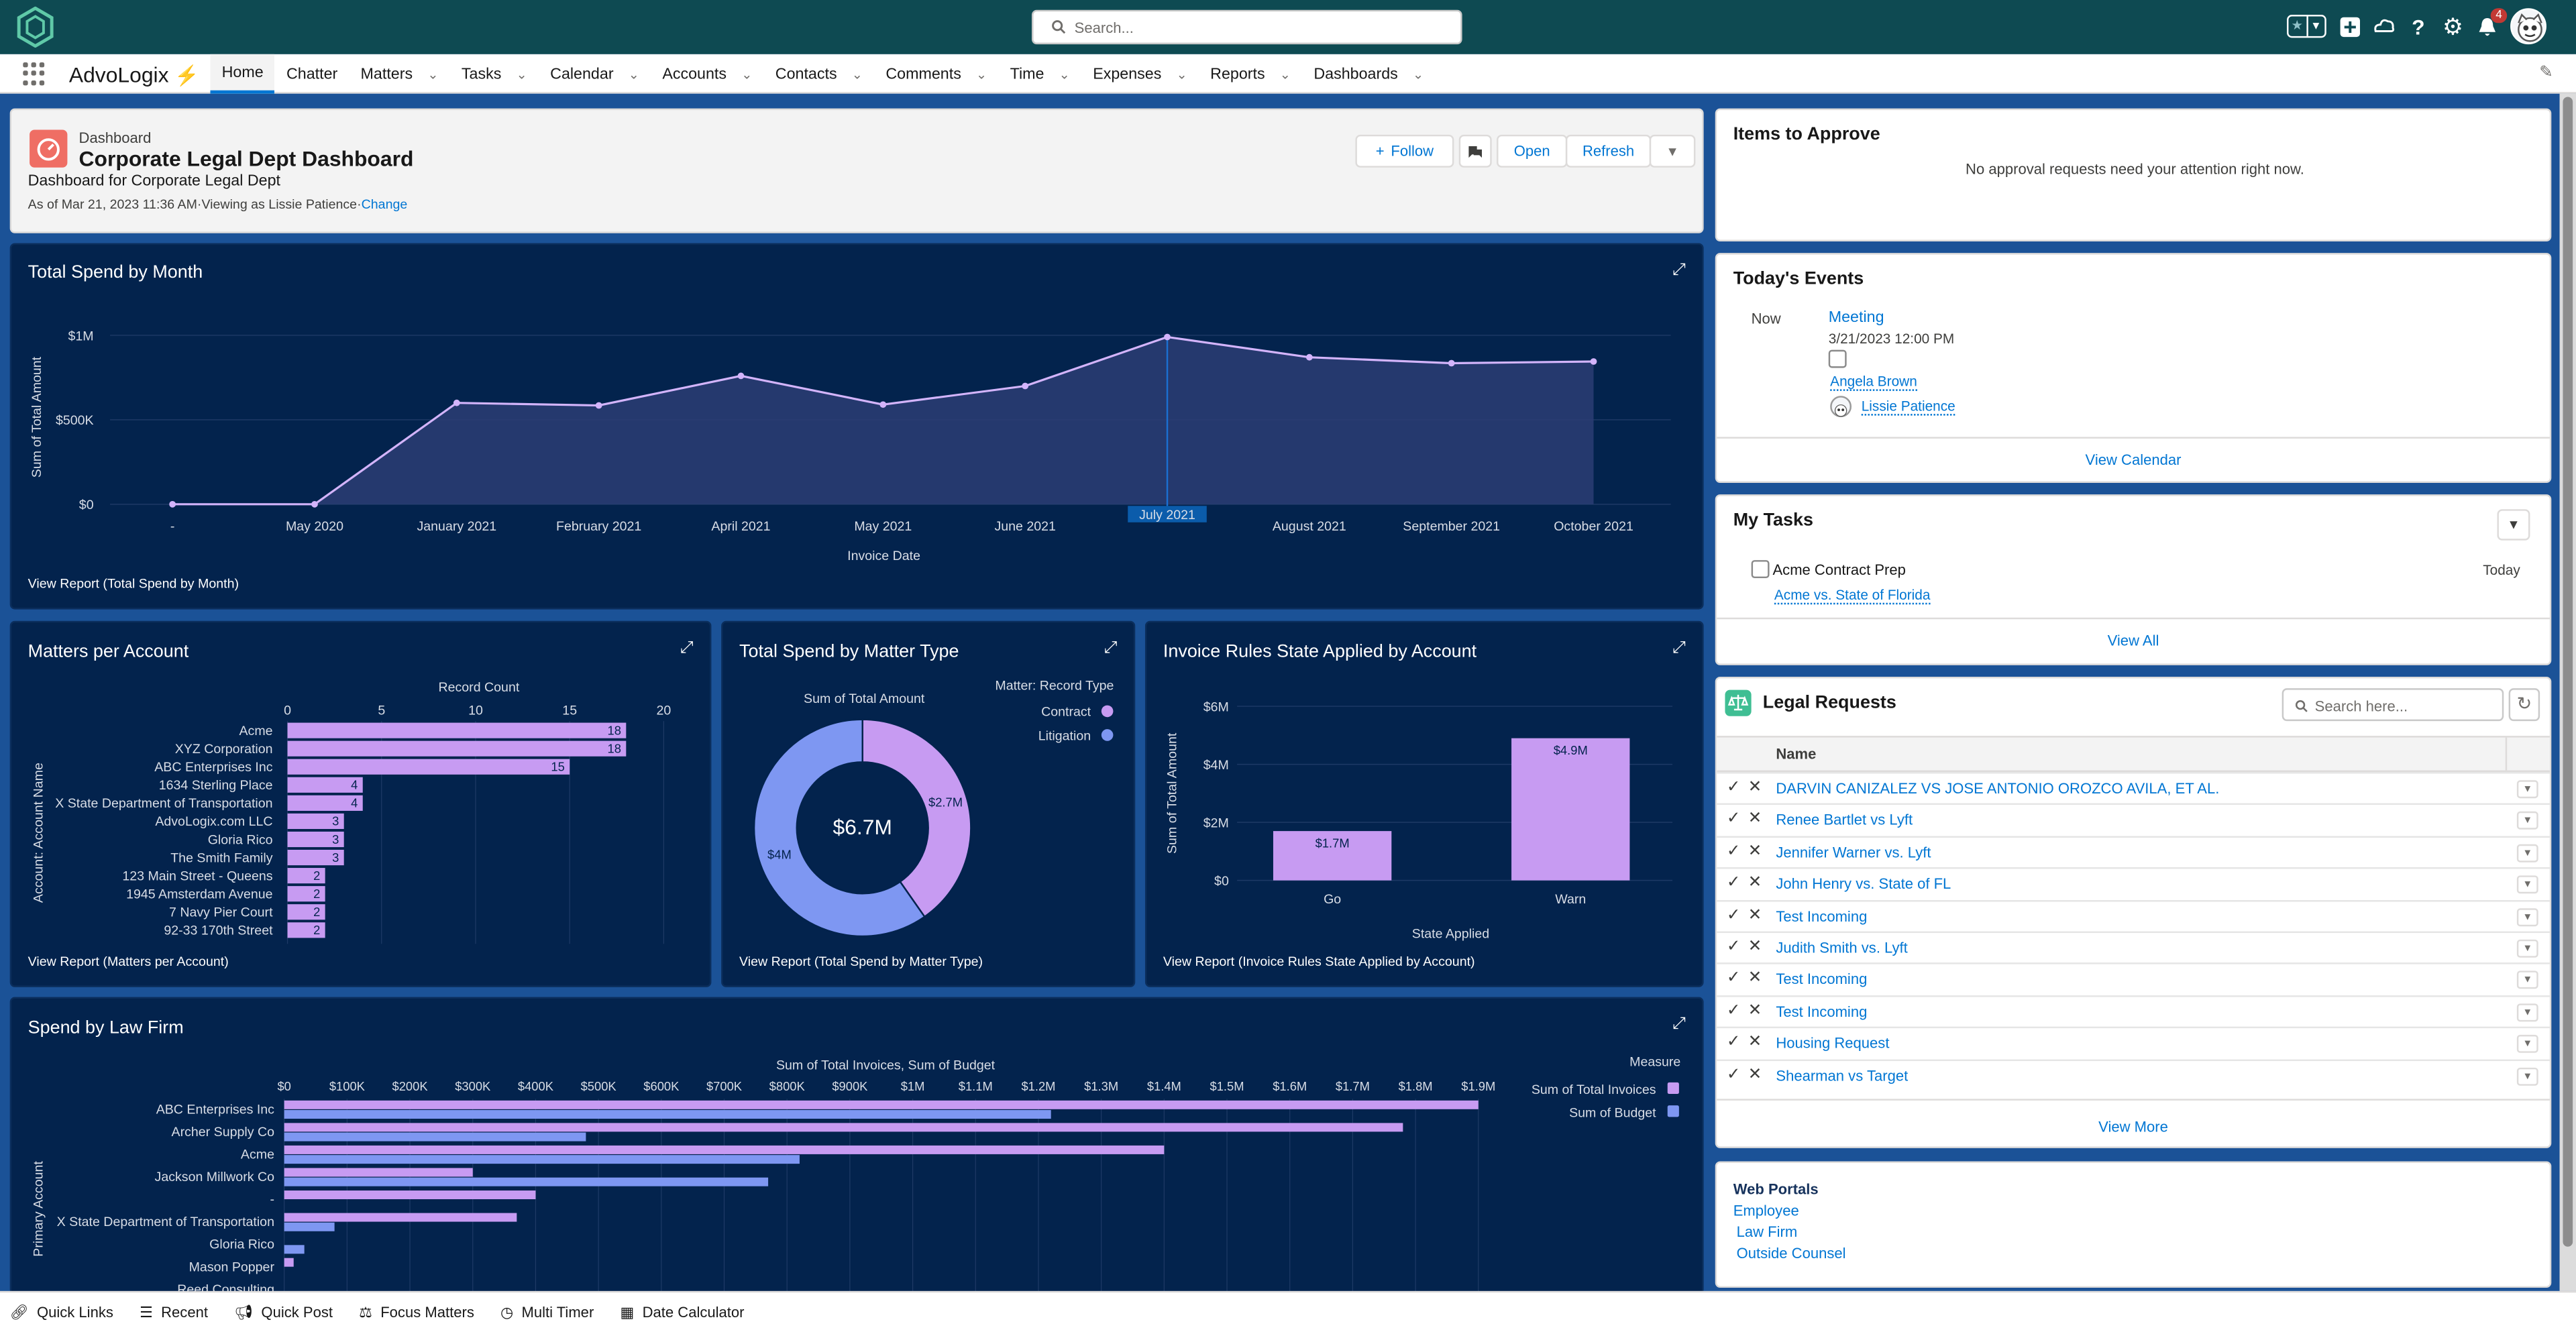  Describe the element at coordinates (2133, 1126) in the screenshot. I see `view-more-link: View More` at that location.